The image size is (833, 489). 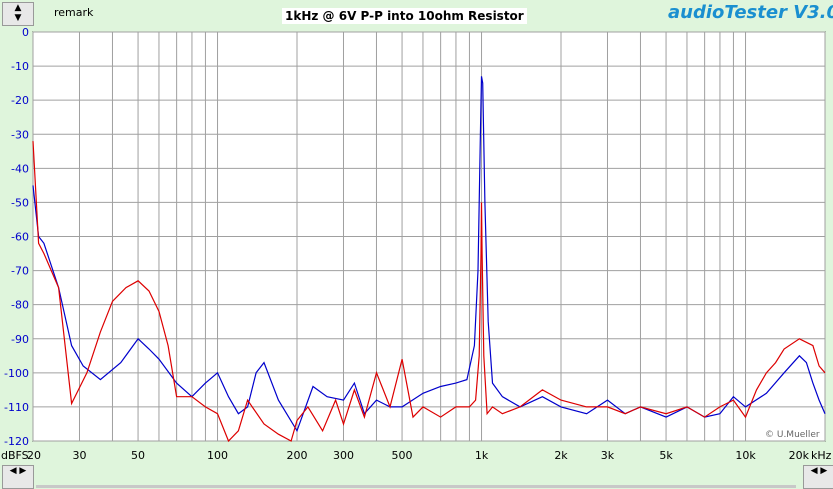 What do you see at coordinates (561, 455) in the screenshot?
I see `x-tick-label: 2k` at bounding box center [561, 455].